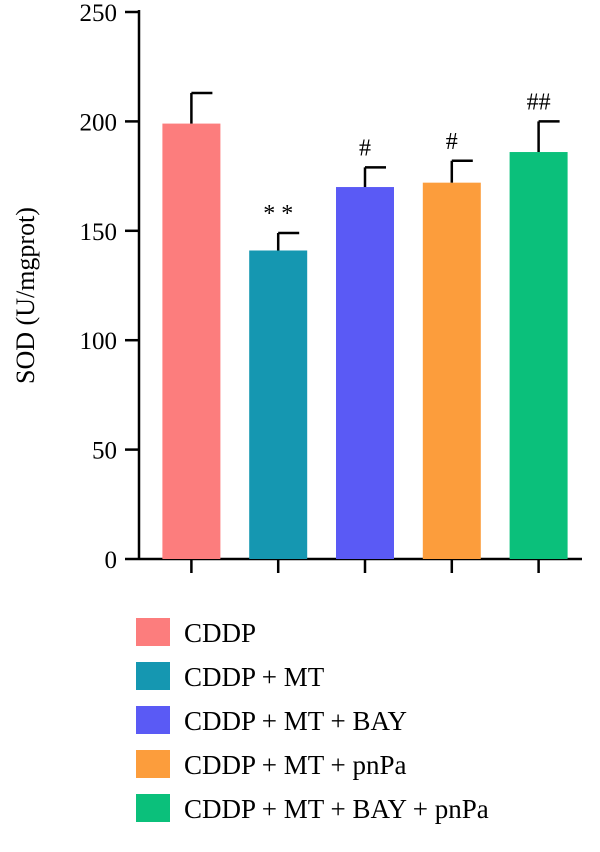 The height and width of the screenshot is (852, 600). What do you see at coordinates (295, 721) in the screenshot?
I see `legend-label-3: CDDP + MT + BAY` at bounding box center [295, 721].